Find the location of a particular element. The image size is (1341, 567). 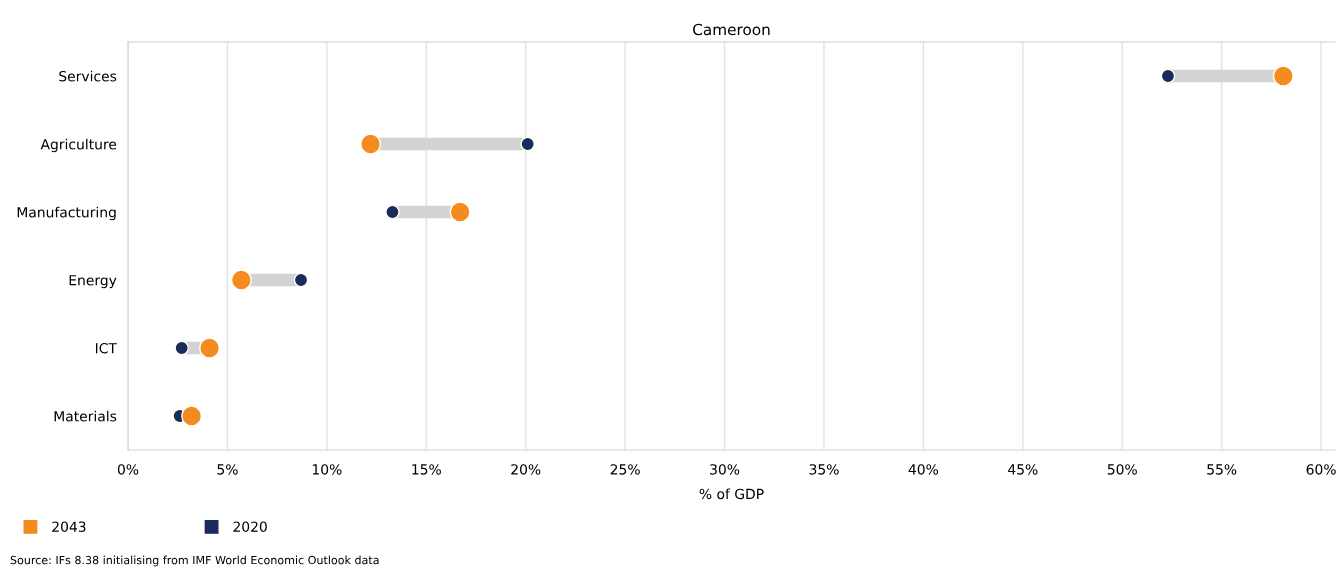

y-tick-label: Energy is located at coordinates (93, 282).